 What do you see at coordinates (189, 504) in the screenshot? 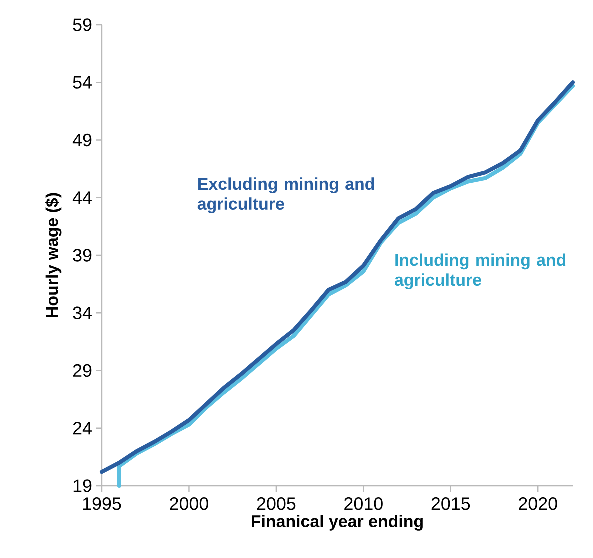
I see `x-tick-label: 2000` at bounding box center [189, 504].